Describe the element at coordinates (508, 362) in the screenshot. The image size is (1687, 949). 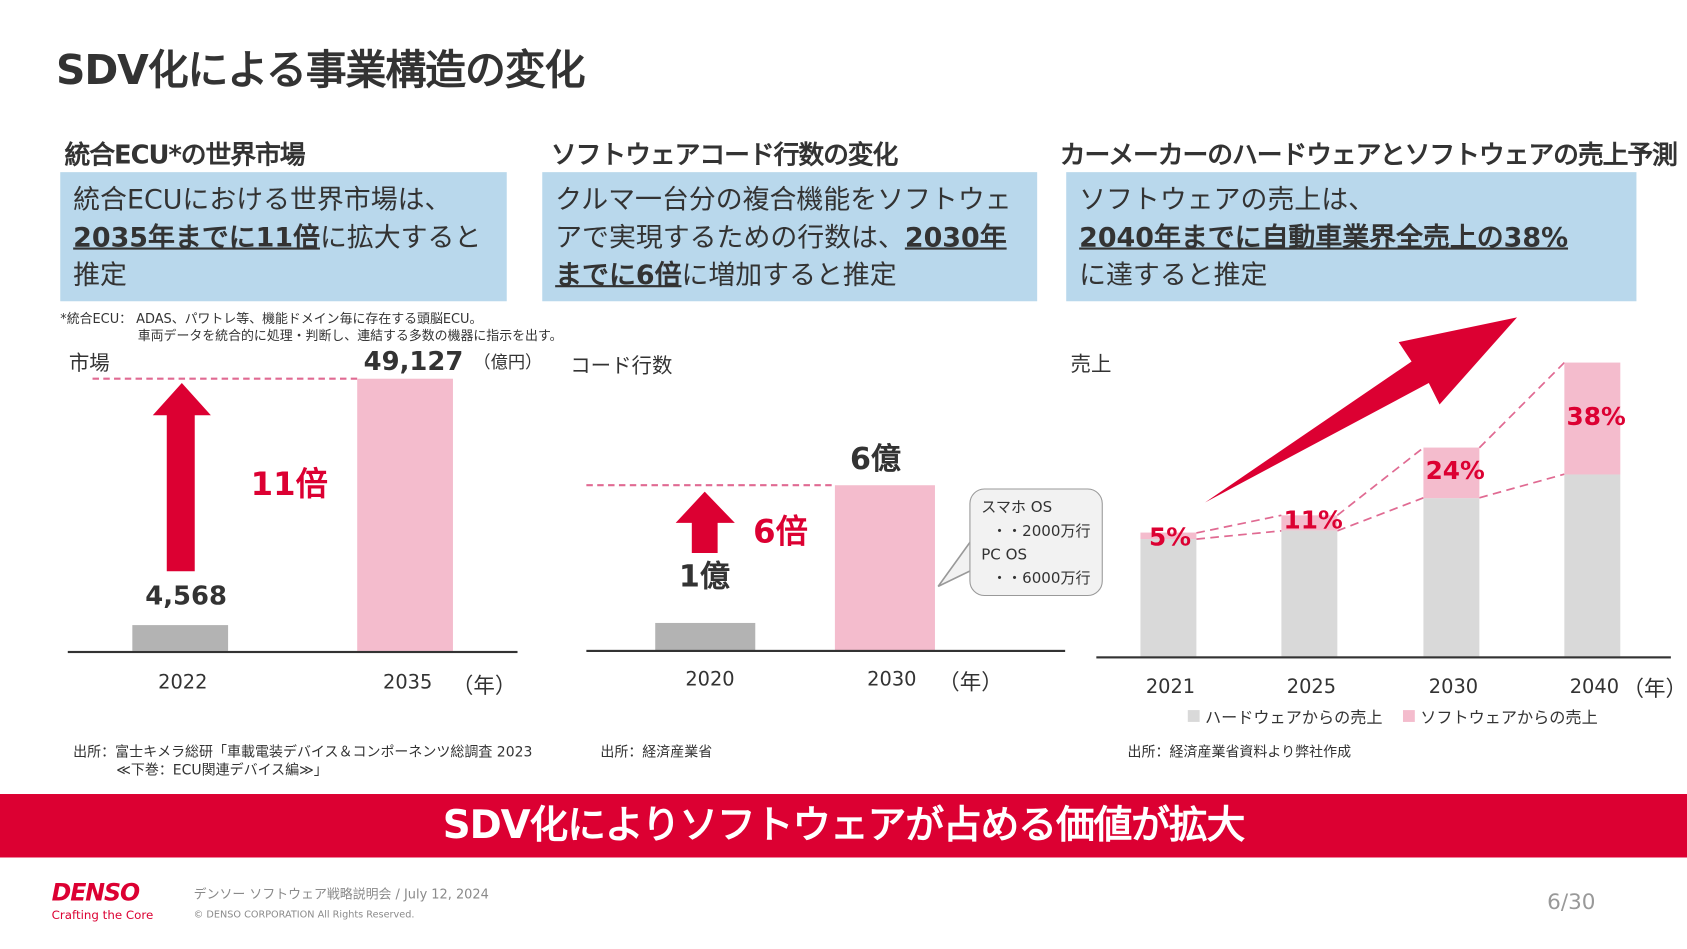
I see `chart1-unit: （億円）` at that location.